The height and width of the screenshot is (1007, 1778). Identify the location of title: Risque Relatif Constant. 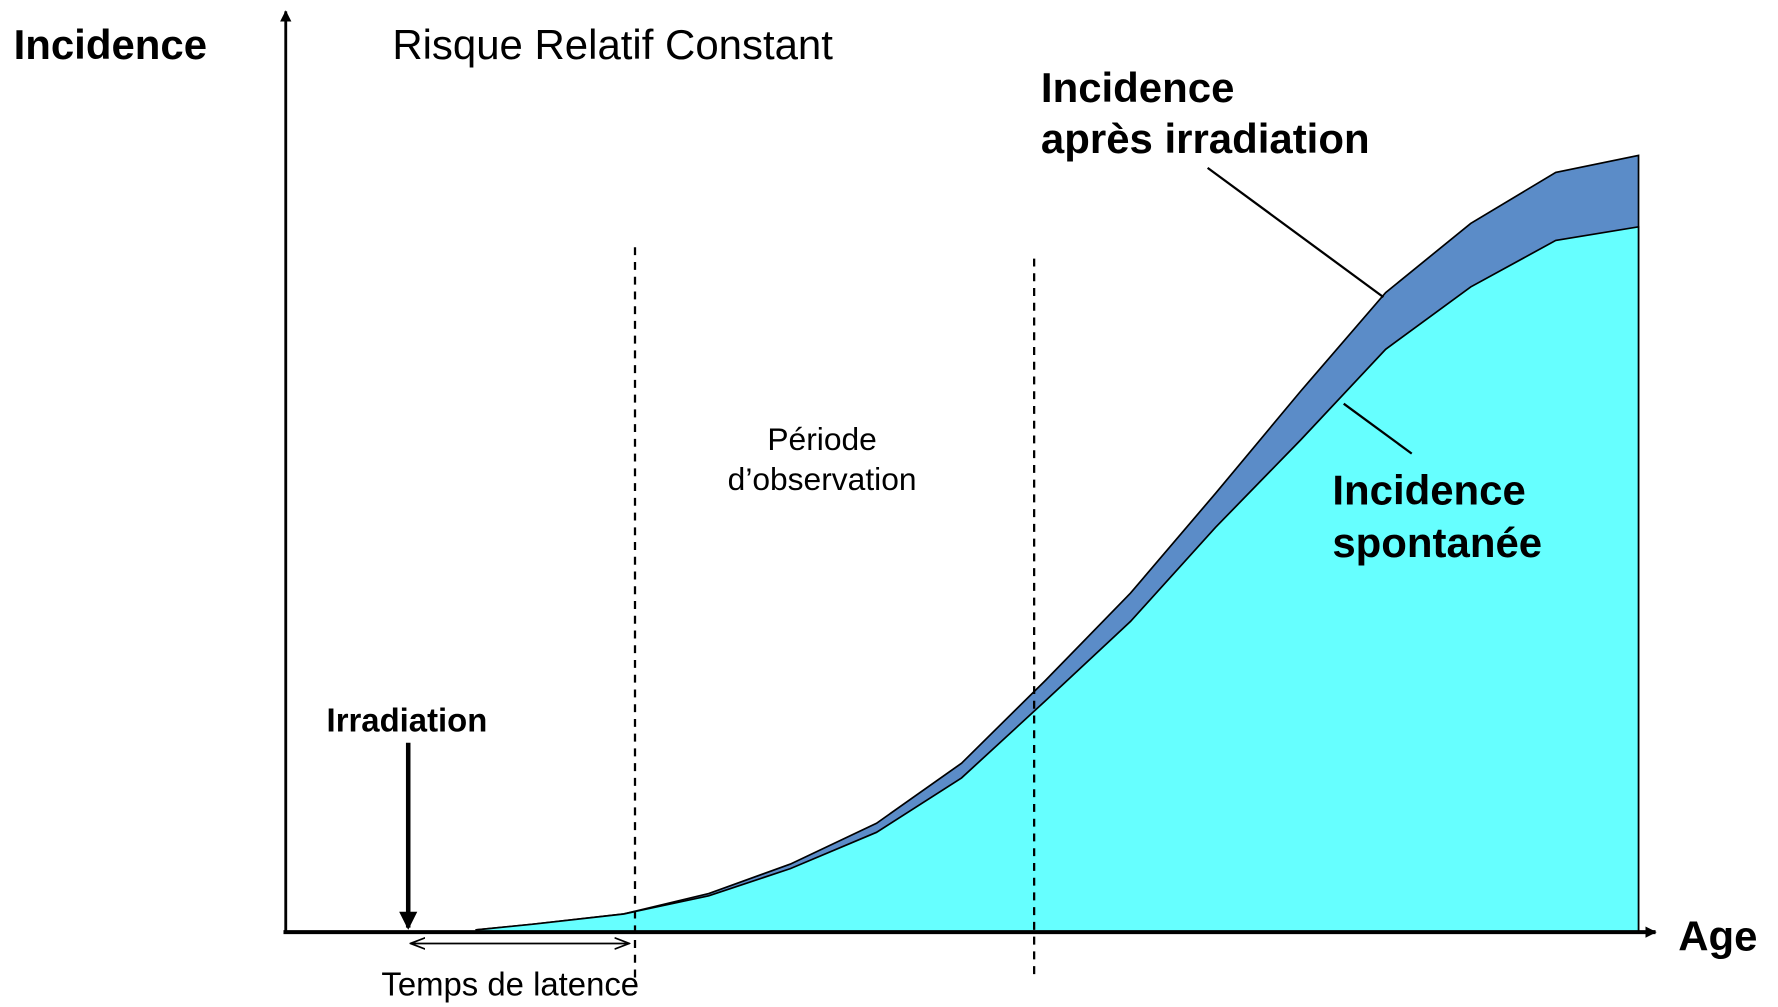
(612, 44).